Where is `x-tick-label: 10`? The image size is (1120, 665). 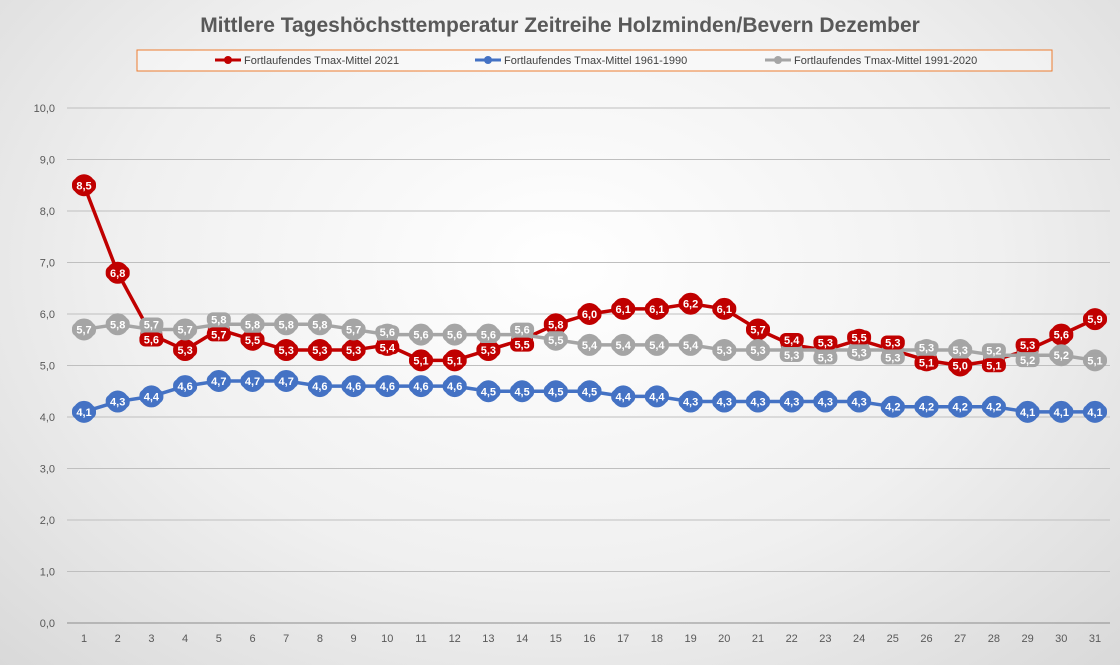 x-tick-label: 10 is located at coordinates (387, 639).